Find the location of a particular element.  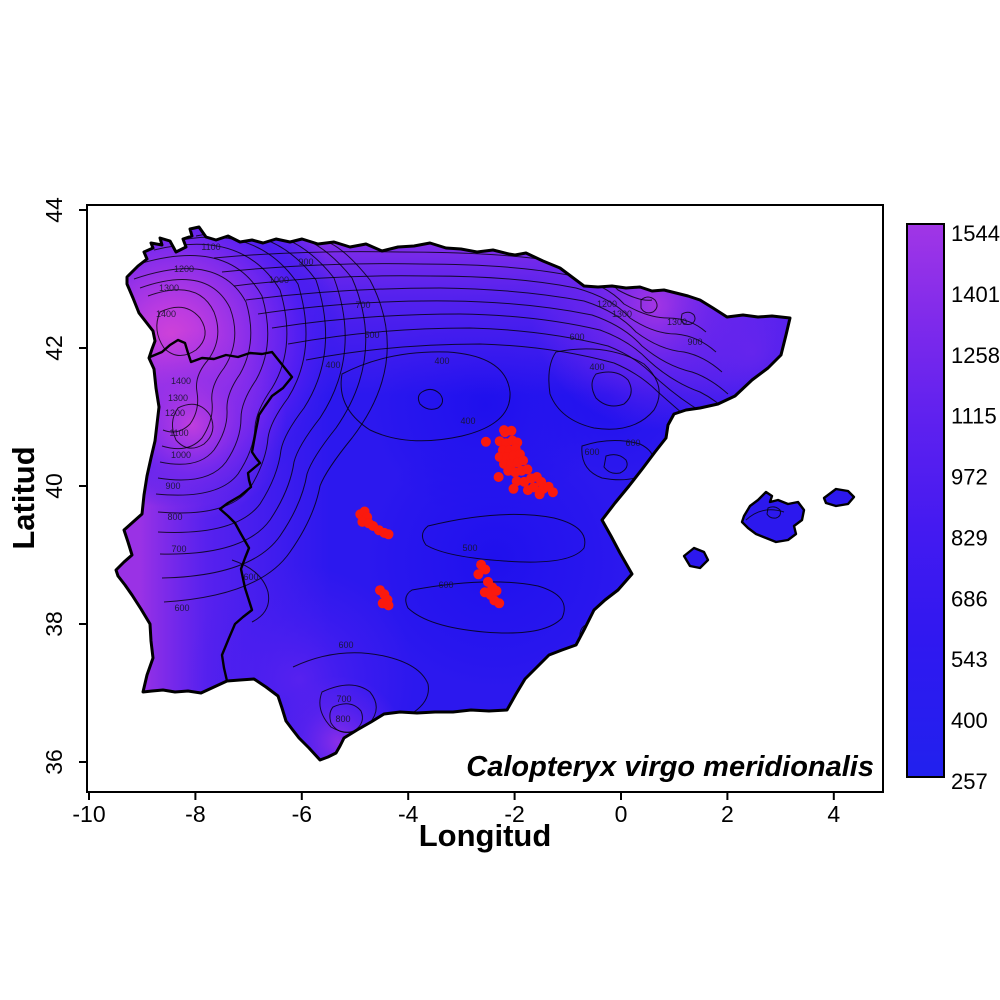

x-tick-label: -2 is located at coordinates (514, 814).